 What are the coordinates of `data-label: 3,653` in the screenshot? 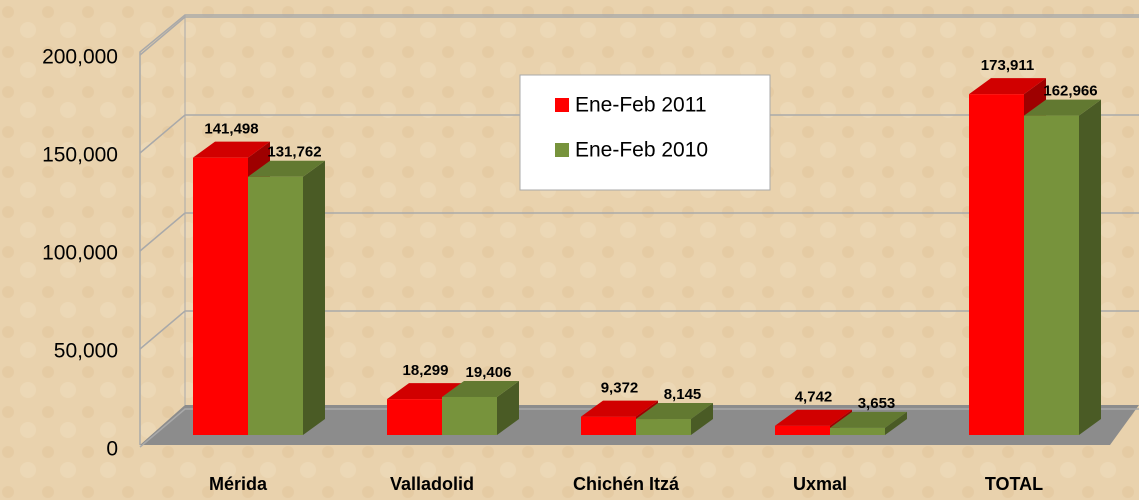 It's located at (877, 403).